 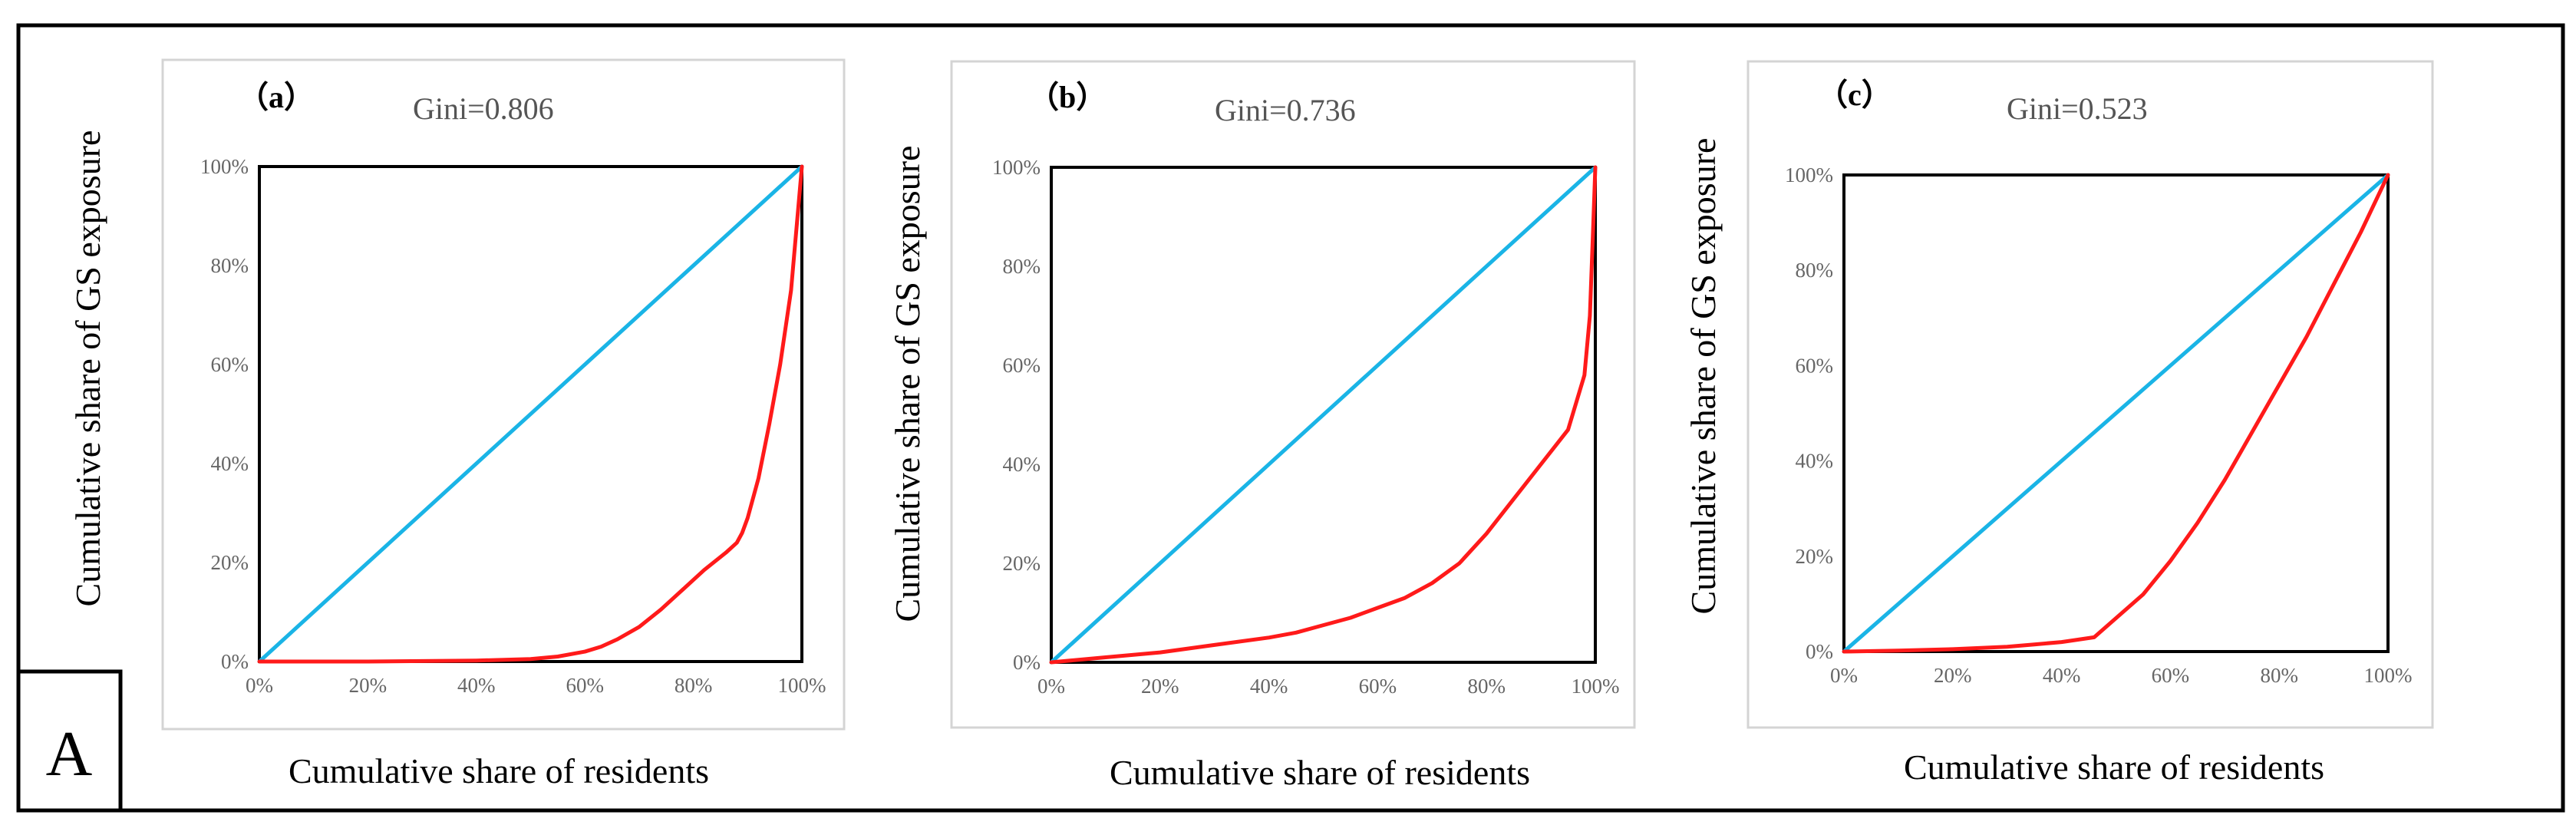 I want to click on panel-c-lorenz-curve, so click(x=2116, y=413).